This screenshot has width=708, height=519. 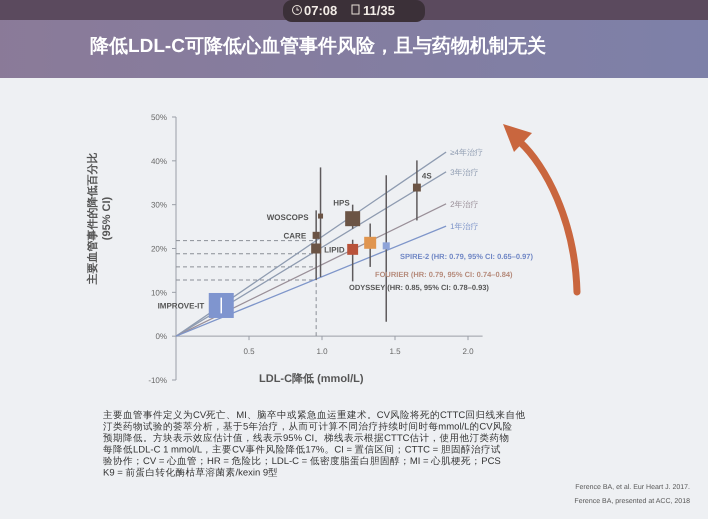 What do you see at coordinates (468, 351) in the screenshot?
I see `x-tick-label: 2.0` at bounding box center [468, 351].